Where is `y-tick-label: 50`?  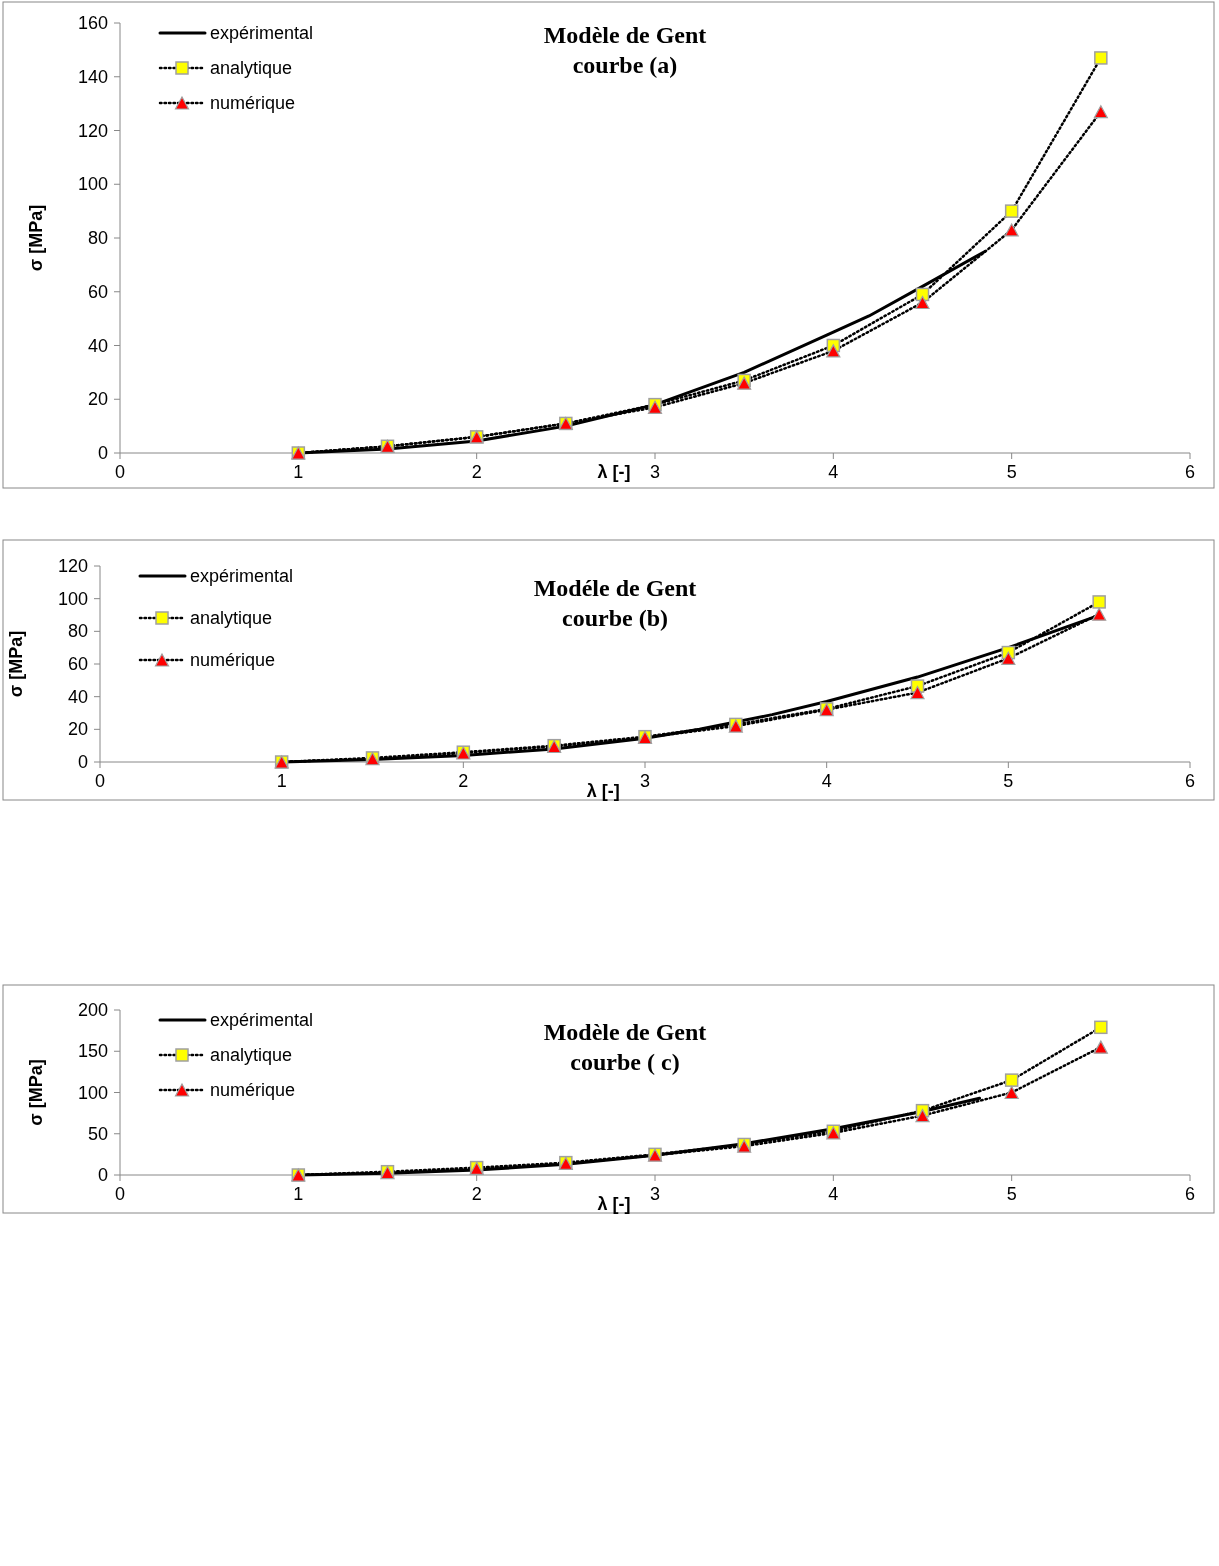
y-tick-label: 50 is located at coordinates (97, 1133).